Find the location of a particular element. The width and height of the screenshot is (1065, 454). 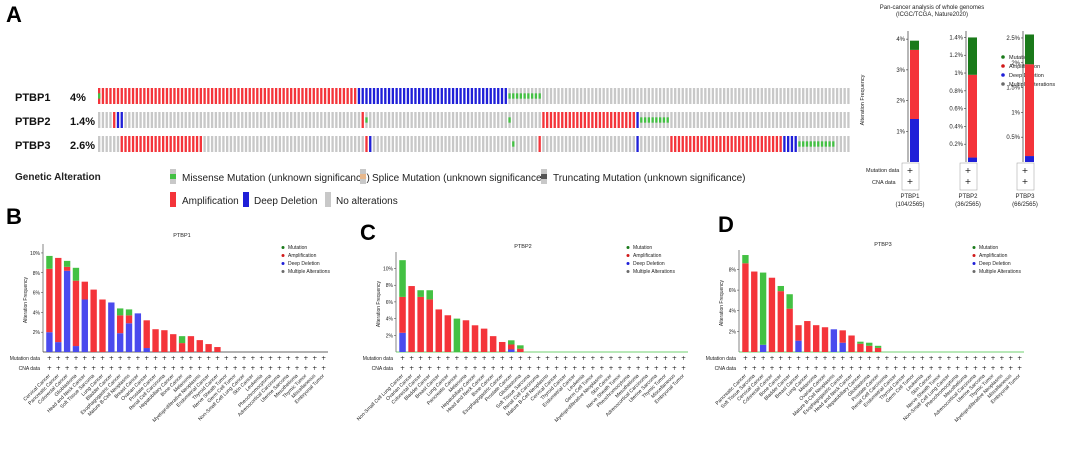

panel-ylabel: Alteration Frequency is located at coordinates (379, 303).